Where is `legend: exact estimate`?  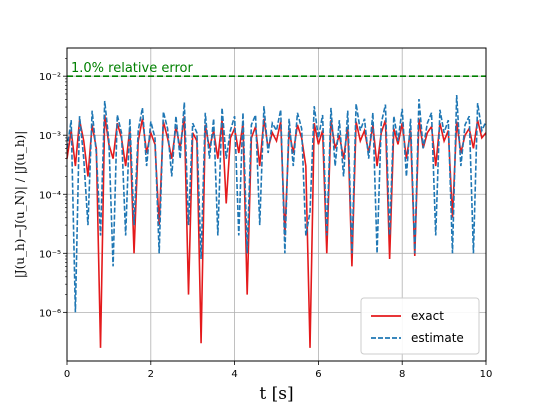
legend: exact estimate is located at coordinates (420, 326).